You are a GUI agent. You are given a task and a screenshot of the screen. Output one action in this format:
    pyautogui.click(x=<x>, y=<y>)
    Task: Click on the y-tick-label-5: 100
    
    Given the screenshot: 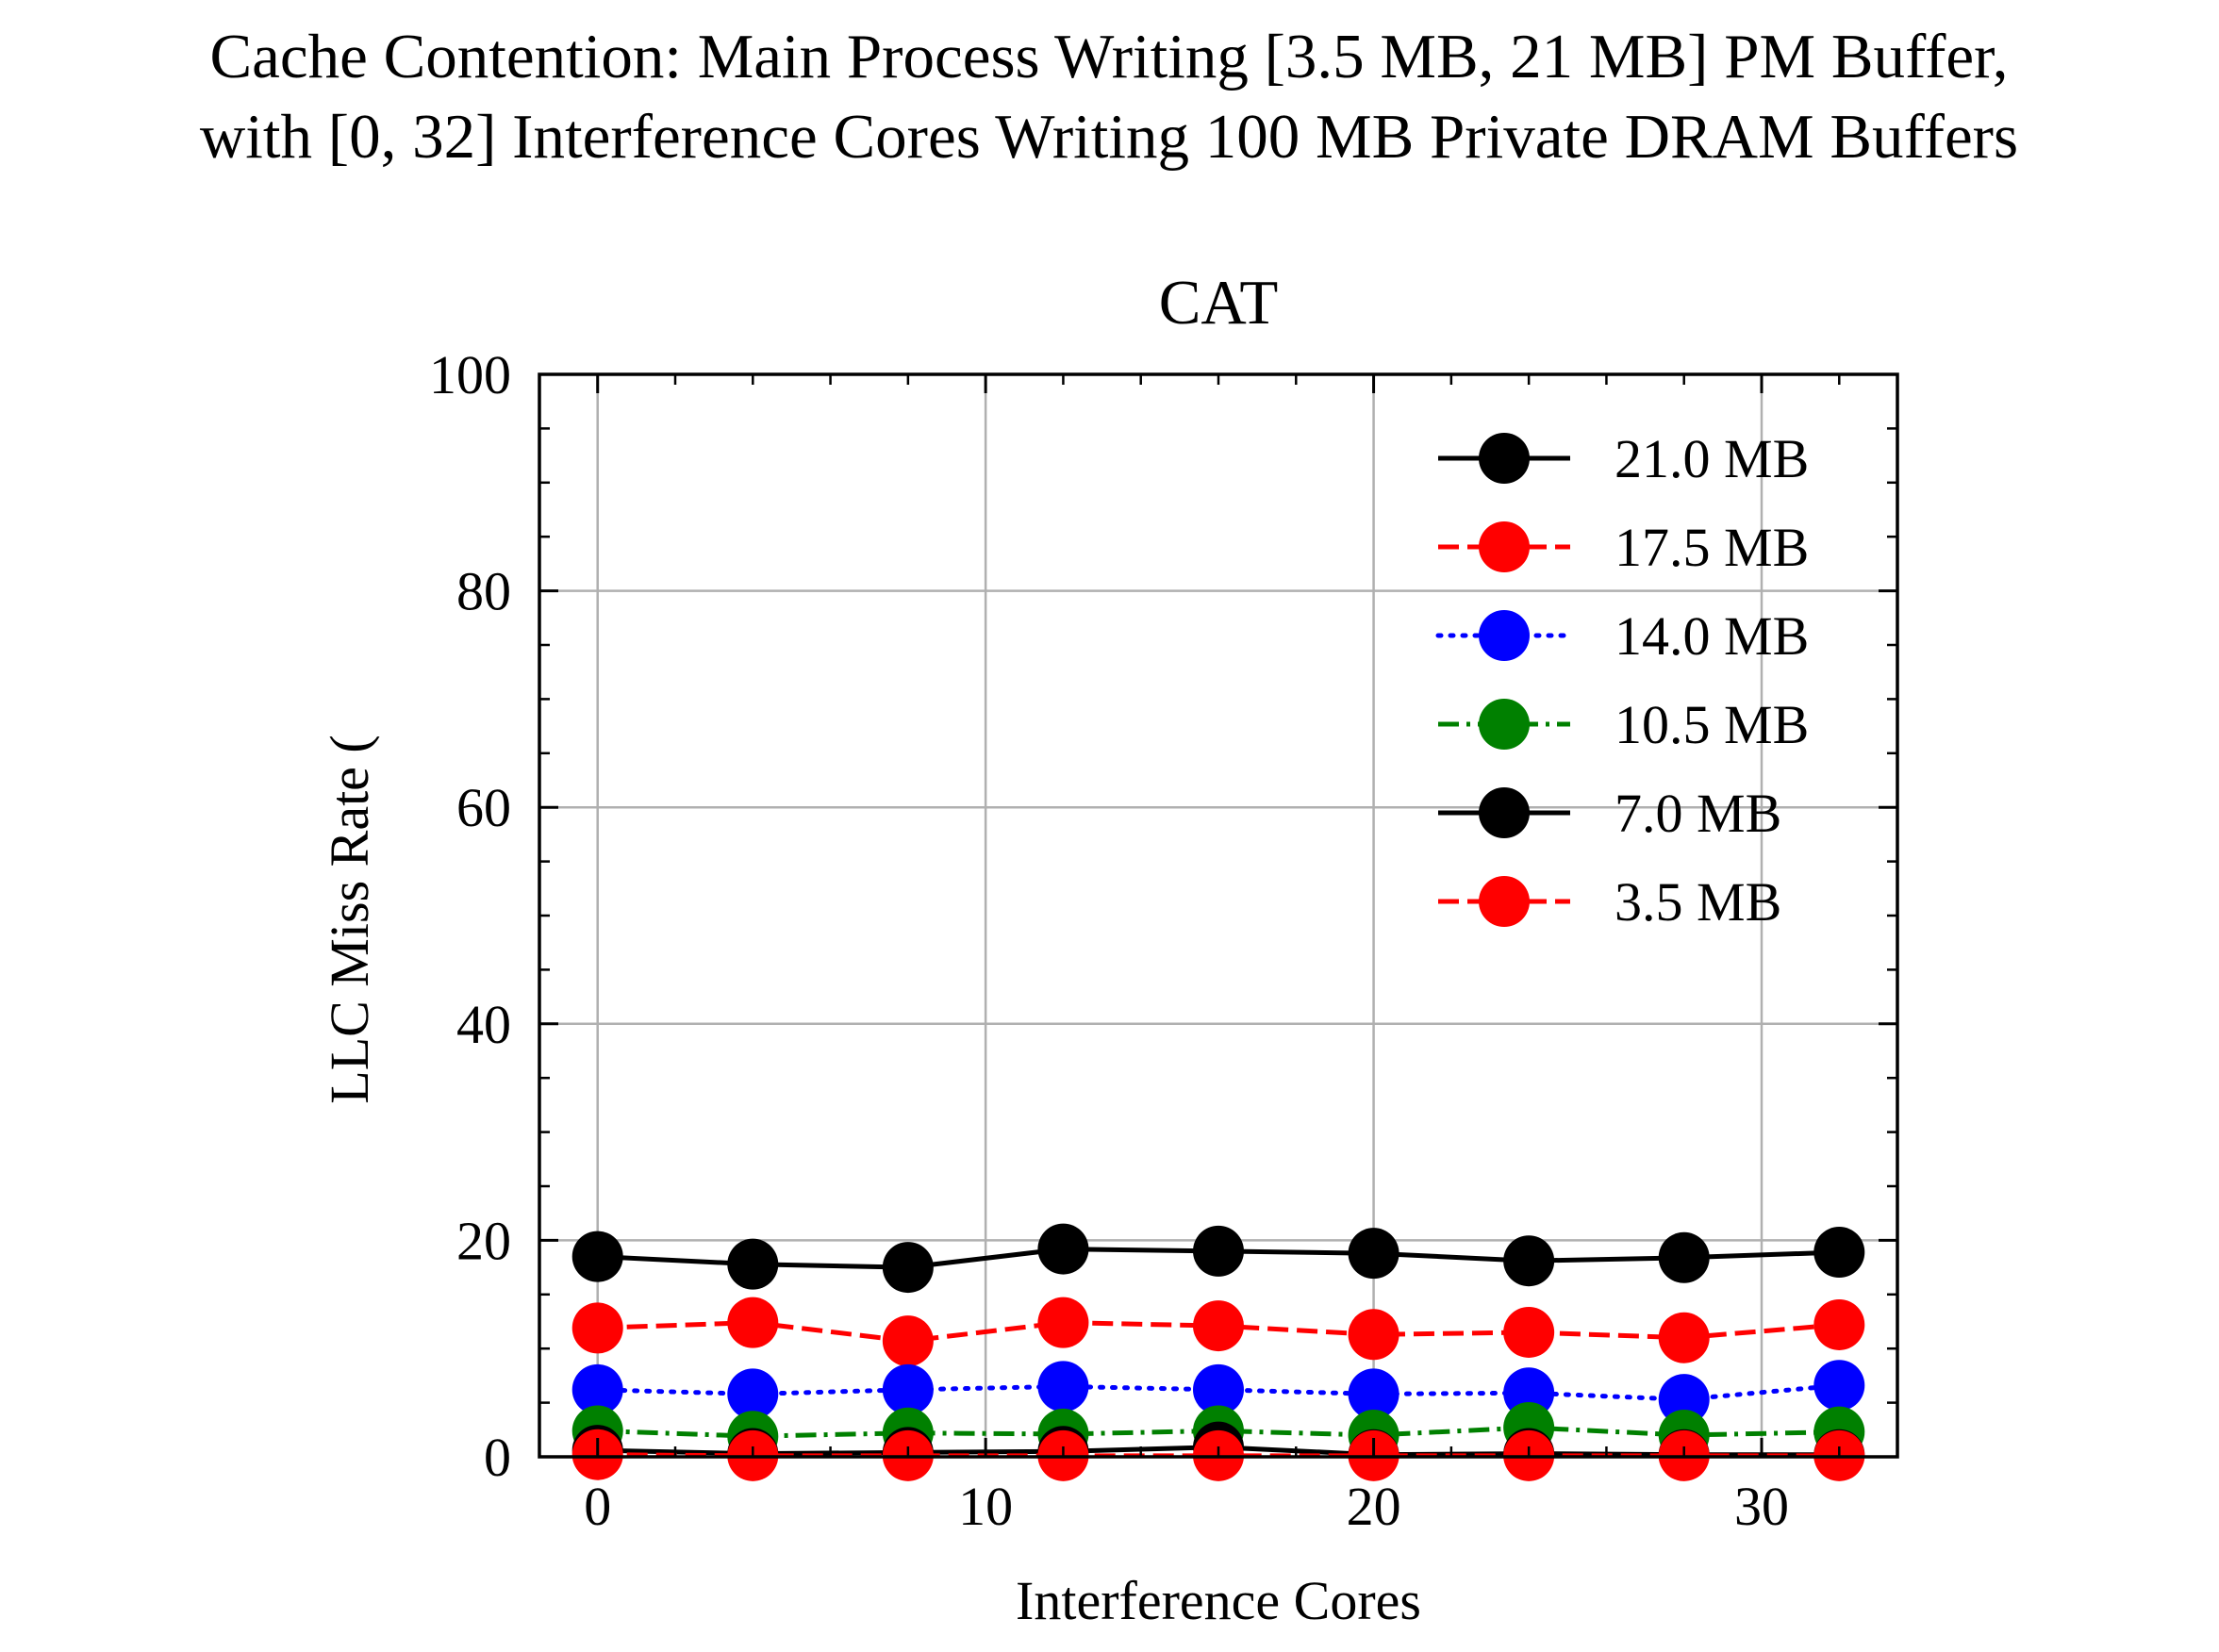 What is the action you would take?
    pyautogui.click(x=470, y=374)
    